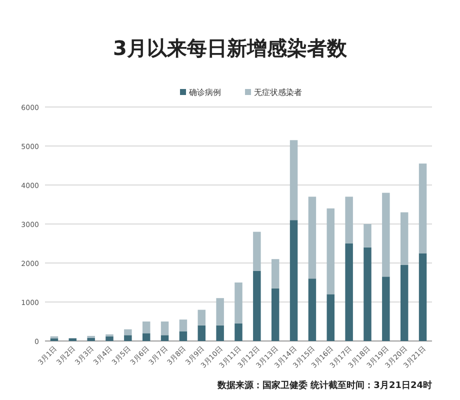 The height and width of the screenshot is (400, 460). I want to click on chart-title: 3月以来每日新增感染者数, so click(230, 48).